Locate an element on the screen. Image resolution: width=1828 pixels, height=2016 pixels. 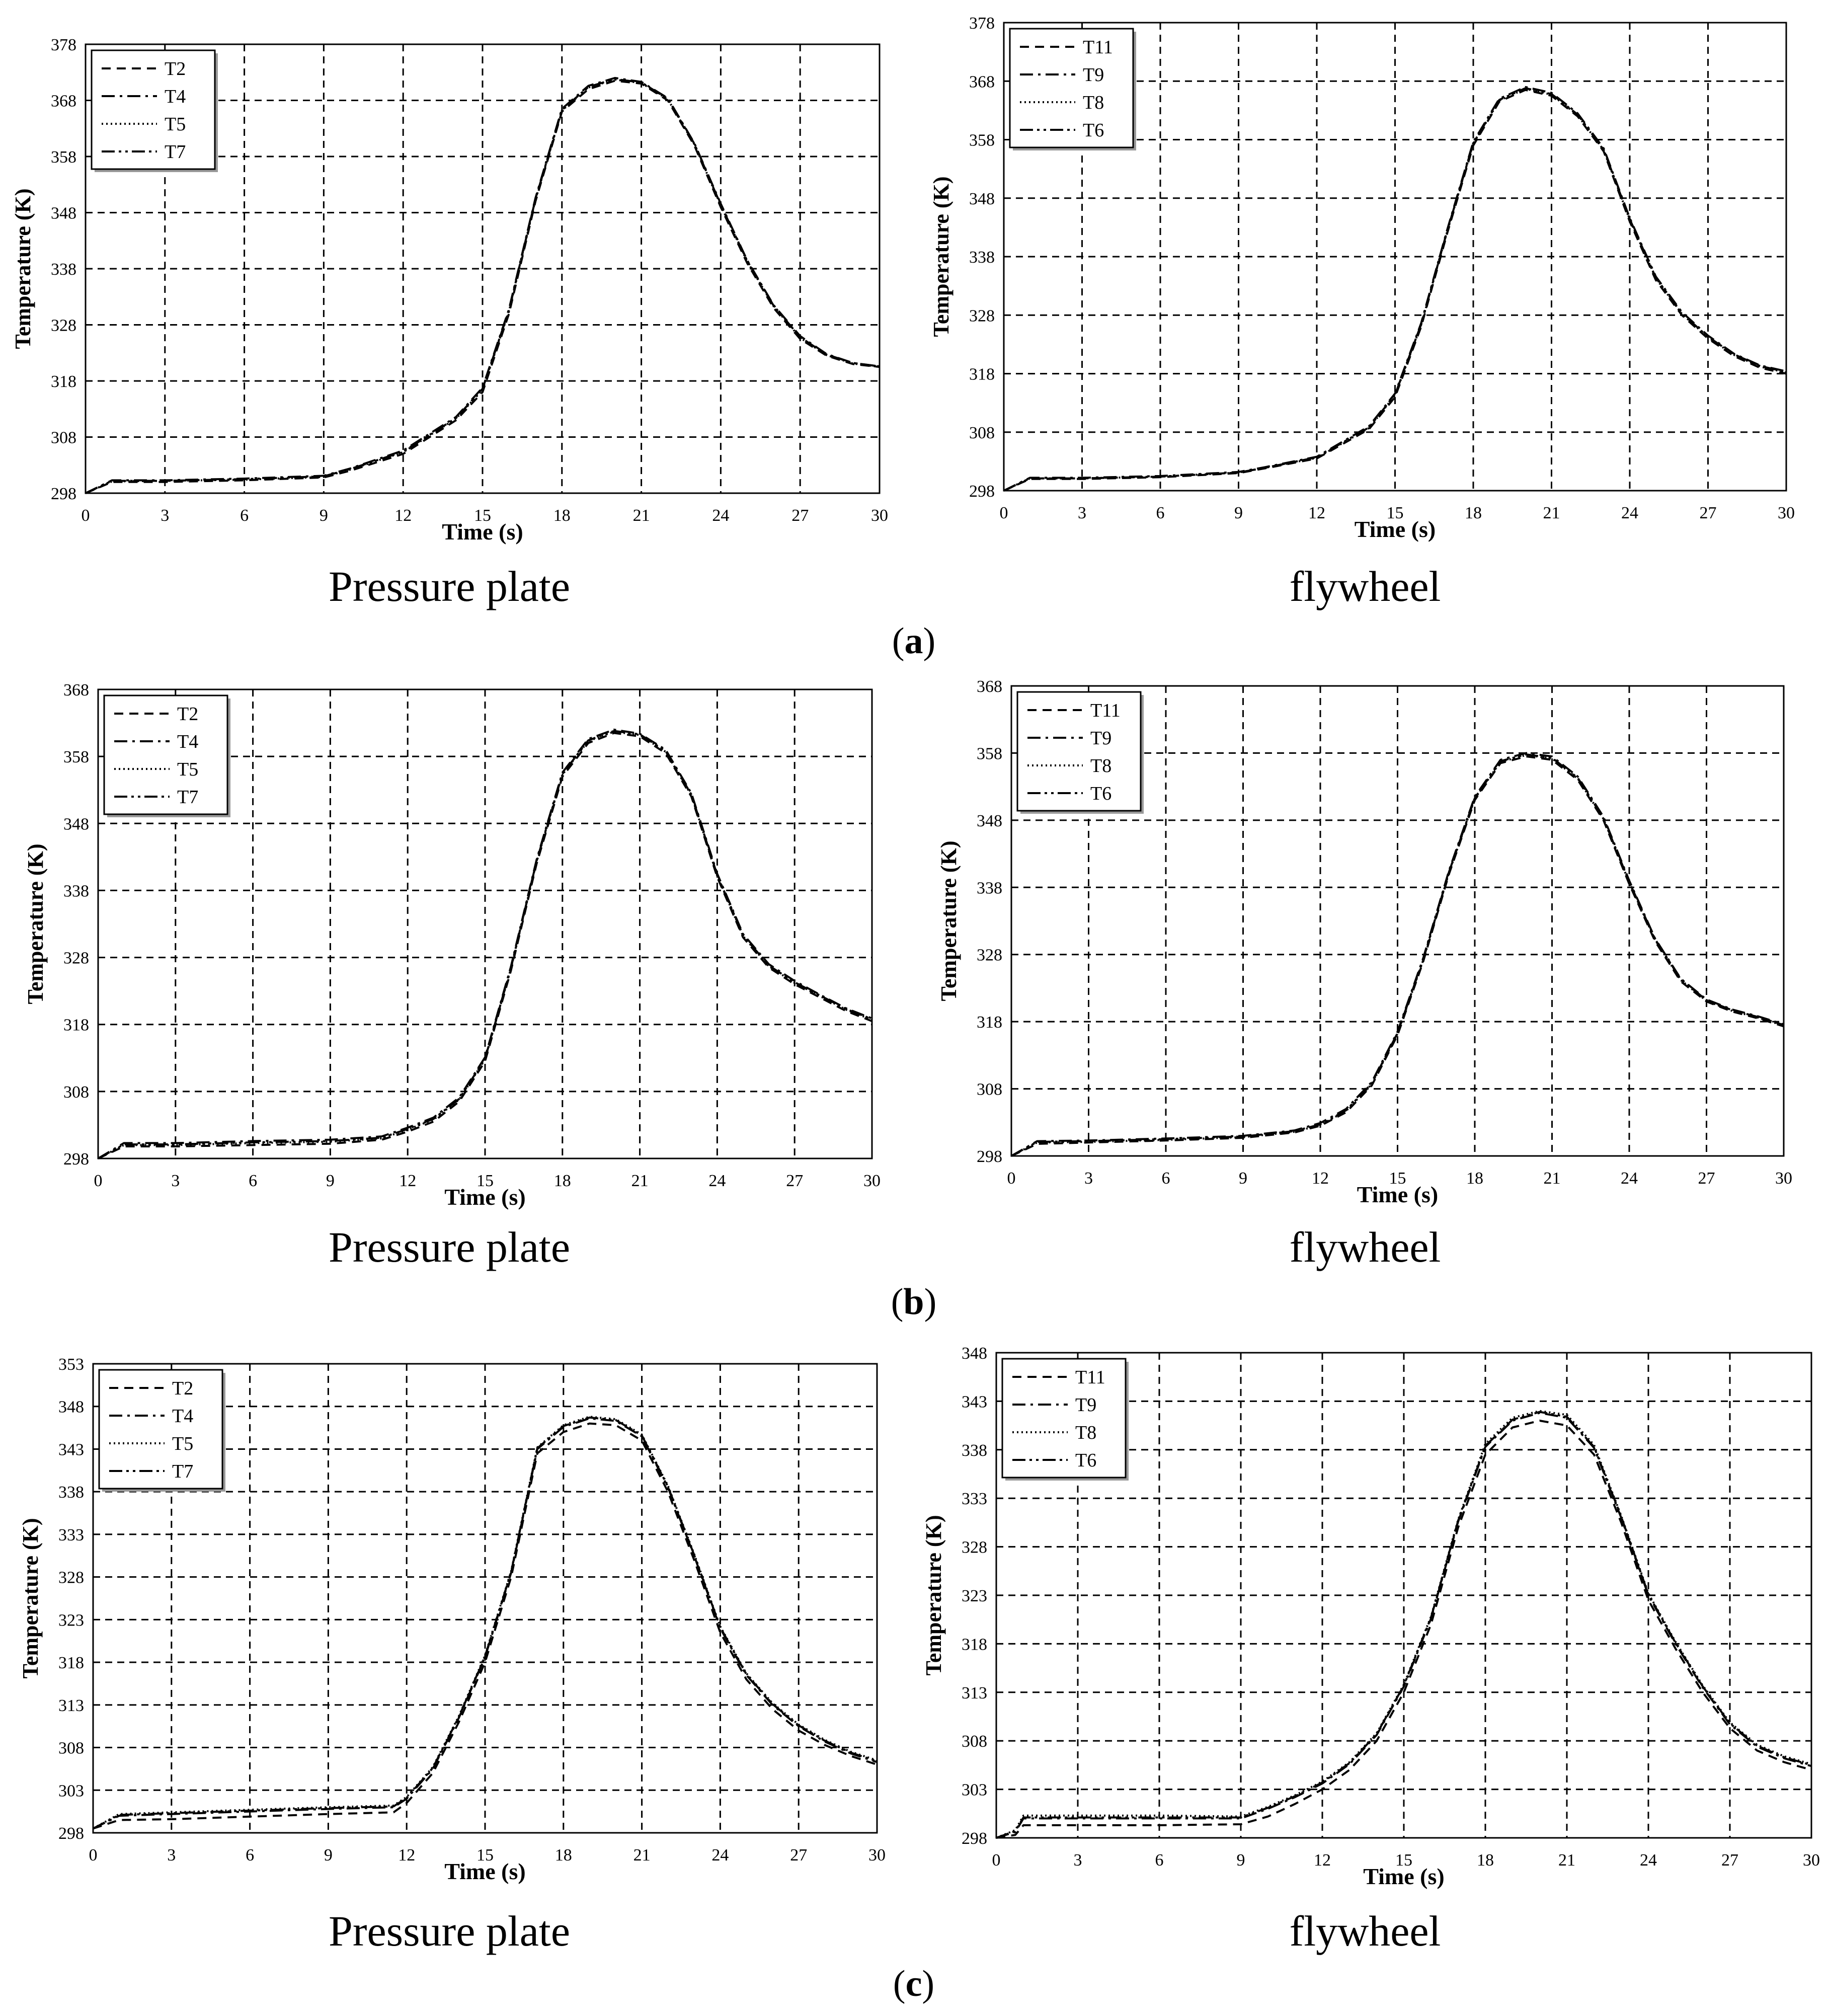
panel-label-a-letter: a is located at coordinates (913, 641).